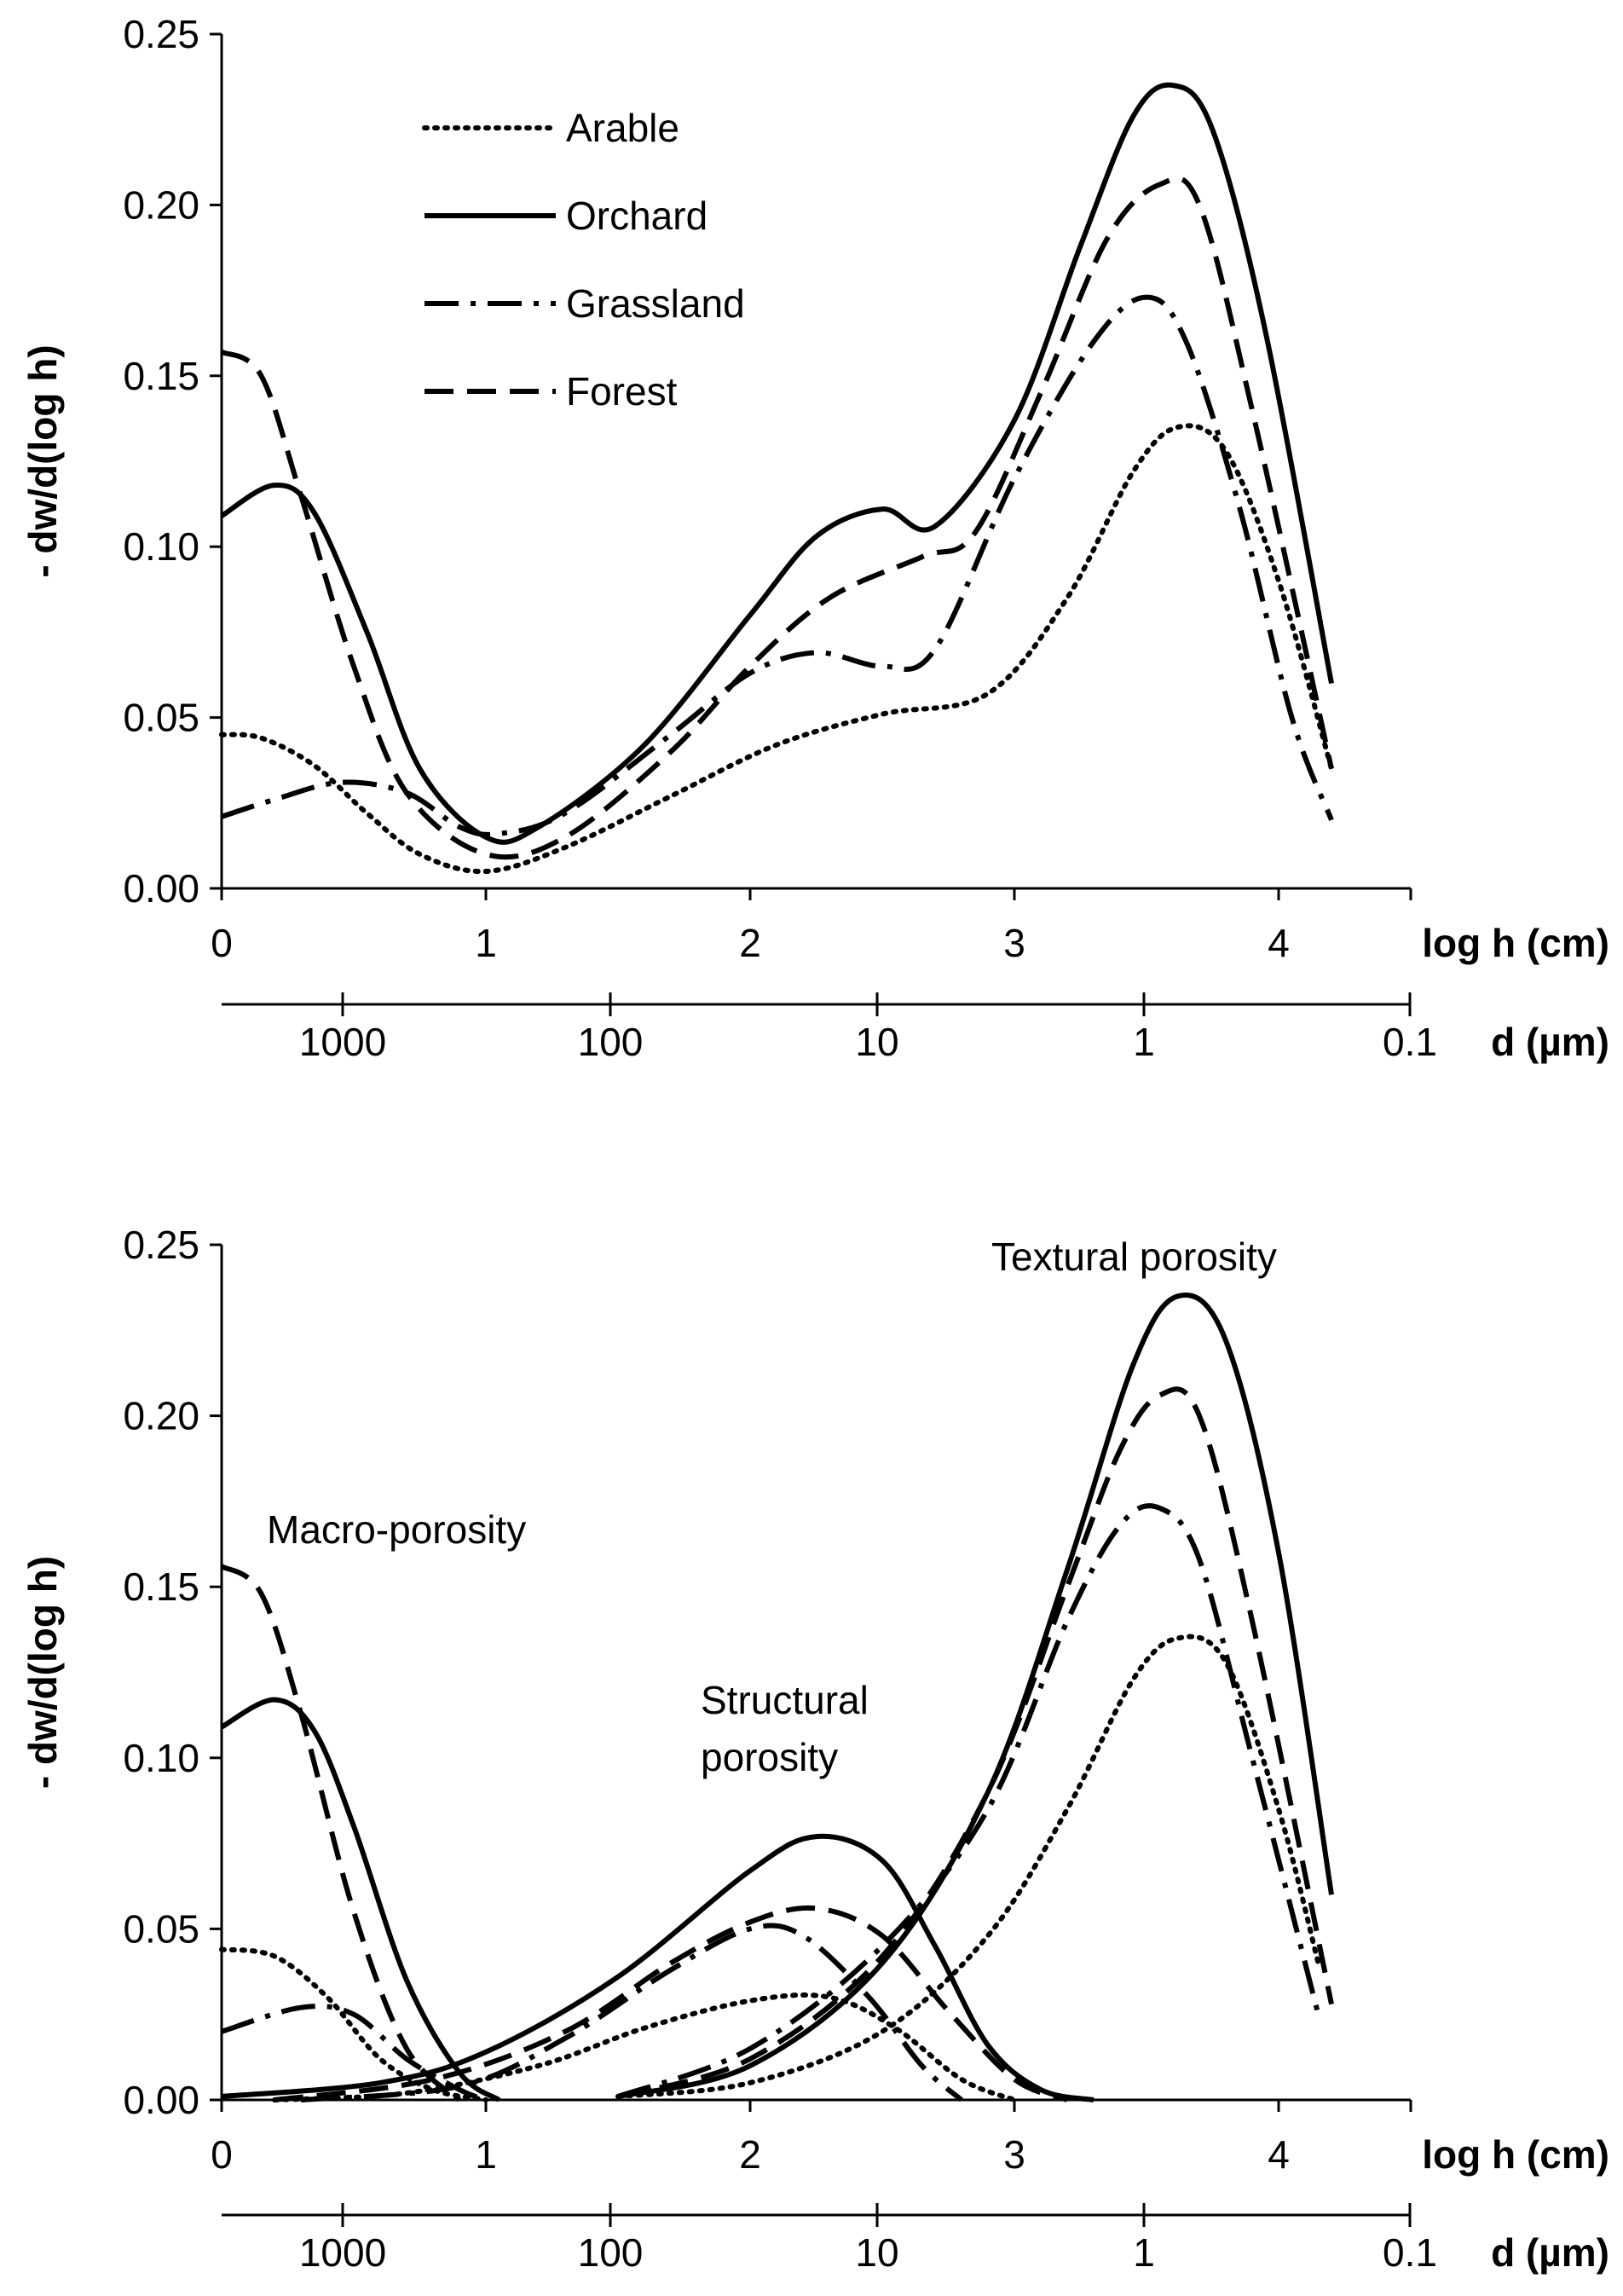  I want to click on series-line-forest-text, so click(975, 1743).